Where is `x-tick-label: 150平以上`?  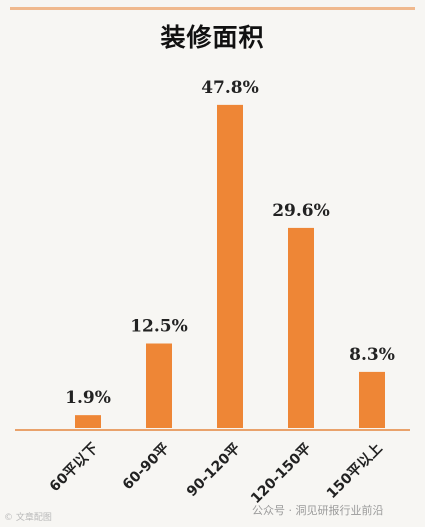
x-tick-label: 150平以上 is located at coordinates (355, 471).